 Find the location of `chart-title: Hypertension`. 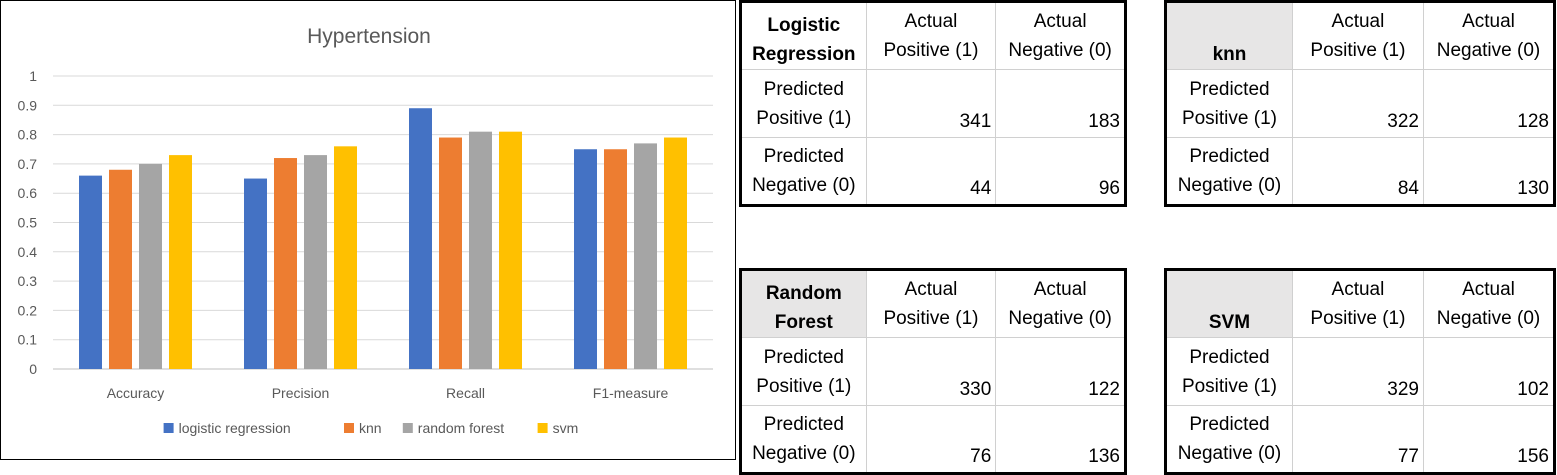

chart-title: Hypertension is located at coordinates (369, 36).